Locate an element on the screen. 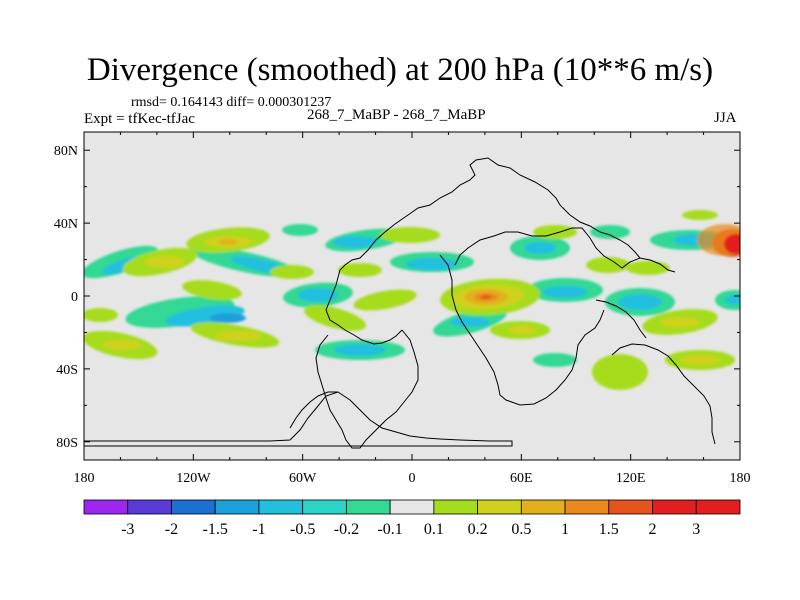 The width and height of the screenshot is (800, 600). y-tick-label: 80S is located at coordinates (67, 443).